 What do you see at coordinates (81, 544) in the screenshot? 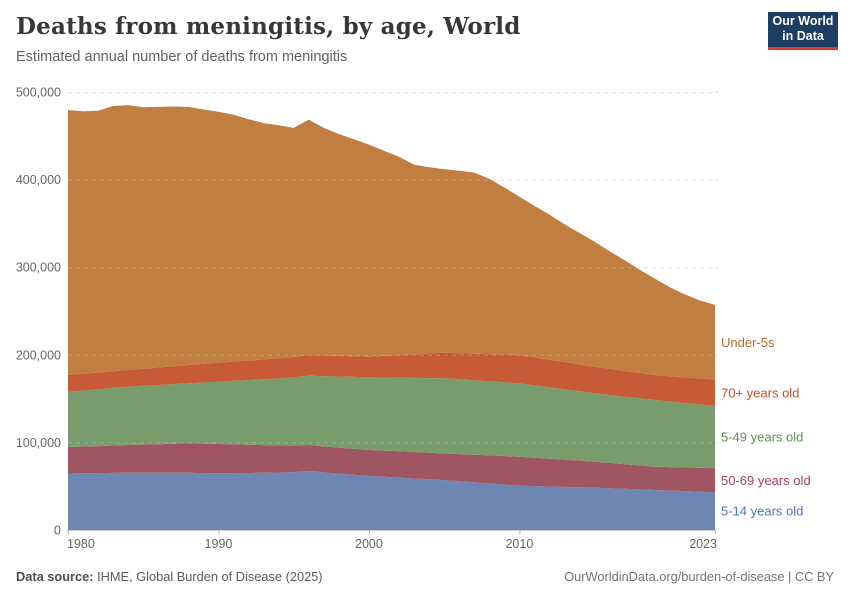
I see `x-axis-label: 1980` at bounding box center [81, 544].